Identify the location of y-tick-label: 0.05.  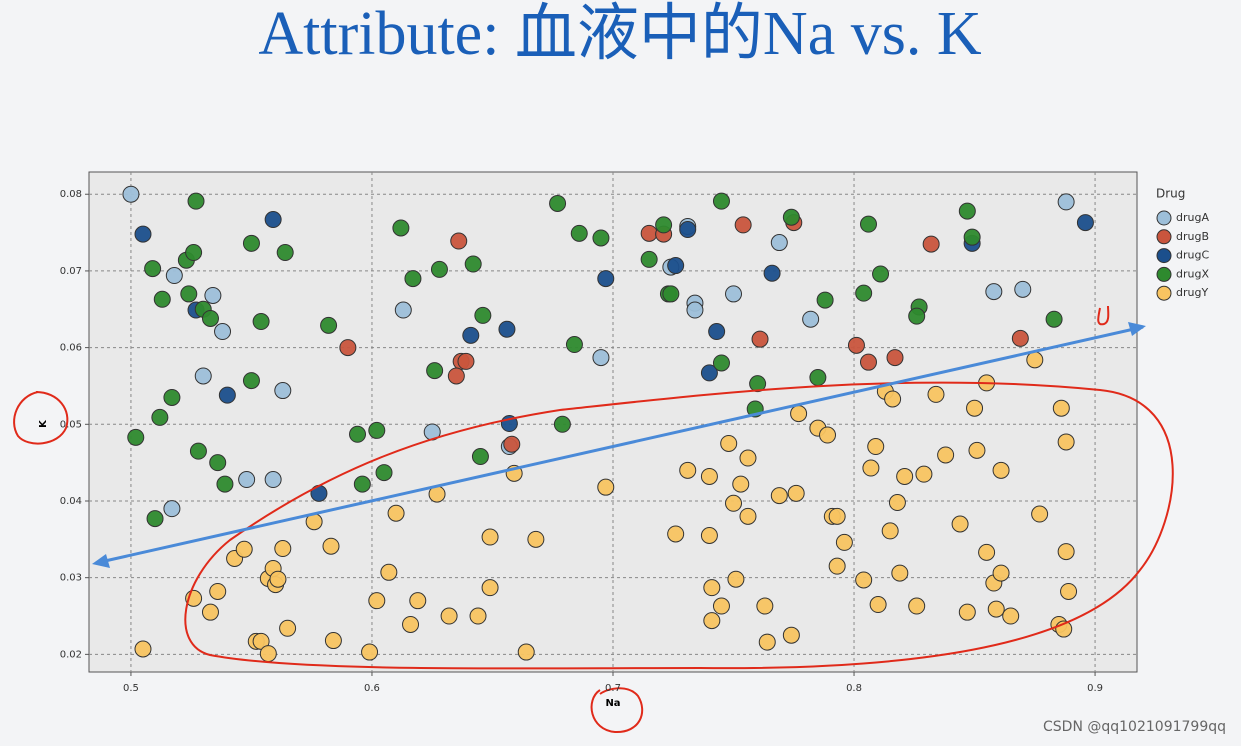
(71, 424).